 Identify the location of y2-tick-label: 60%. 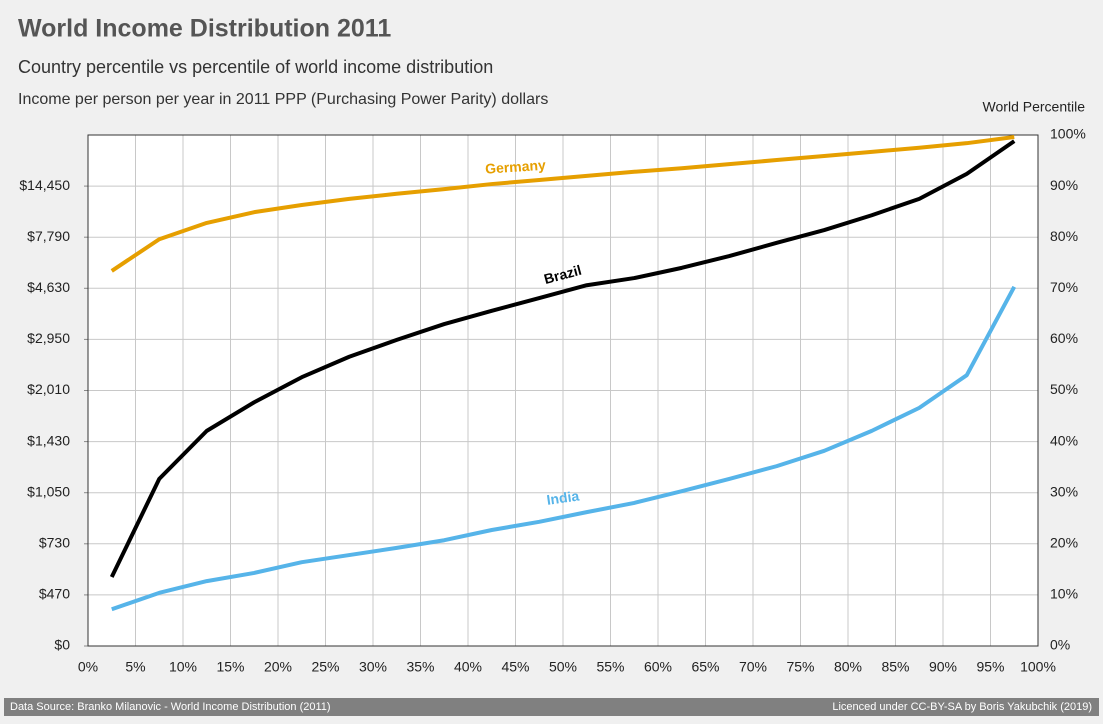
(1064, 338).